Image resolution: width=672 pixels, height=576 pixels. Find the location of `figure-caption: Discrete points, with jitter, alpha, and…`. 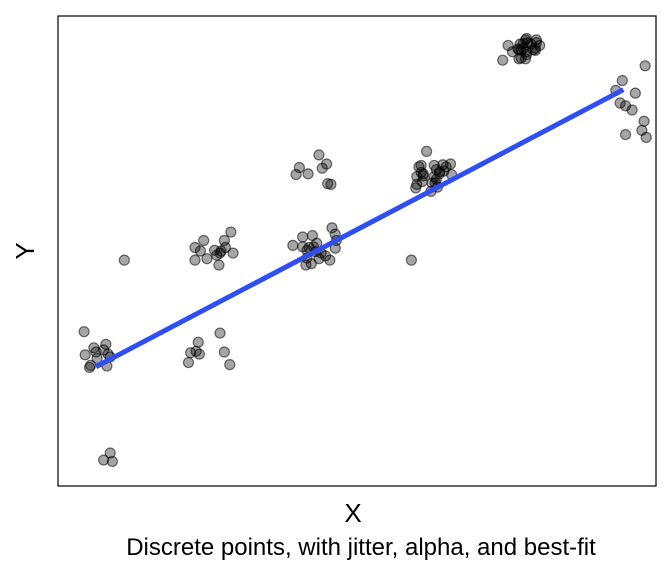

figure-caption: Discrete points, with jitter, alpha, and… is located at coordinates (361, 547).